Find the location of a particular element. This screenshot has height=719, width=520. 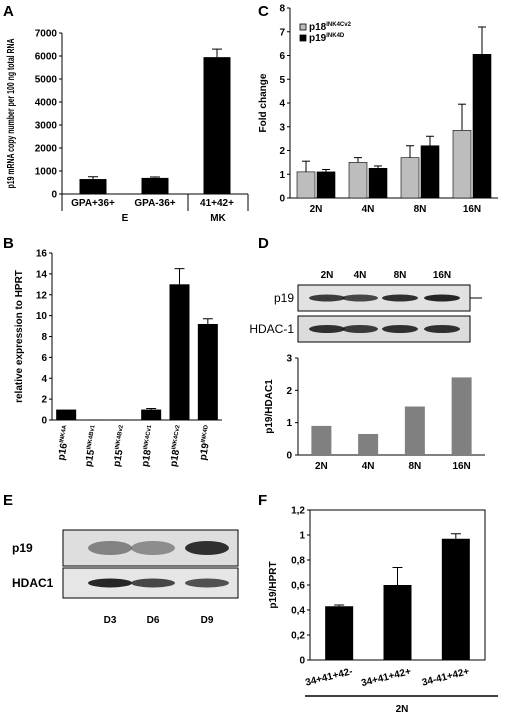

x-tick-label-sup: INK4Bv2 is located at coordinates (120, 437).